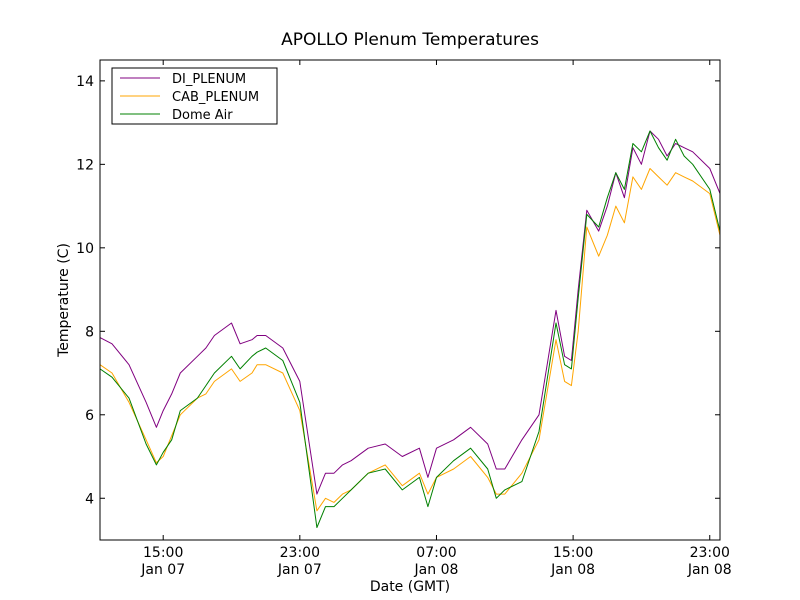 The image size is (800, 600). Describe the element at coordinates (436, 553) in the screenshot. I see `x-tick-time-label: 07:00` at that location.